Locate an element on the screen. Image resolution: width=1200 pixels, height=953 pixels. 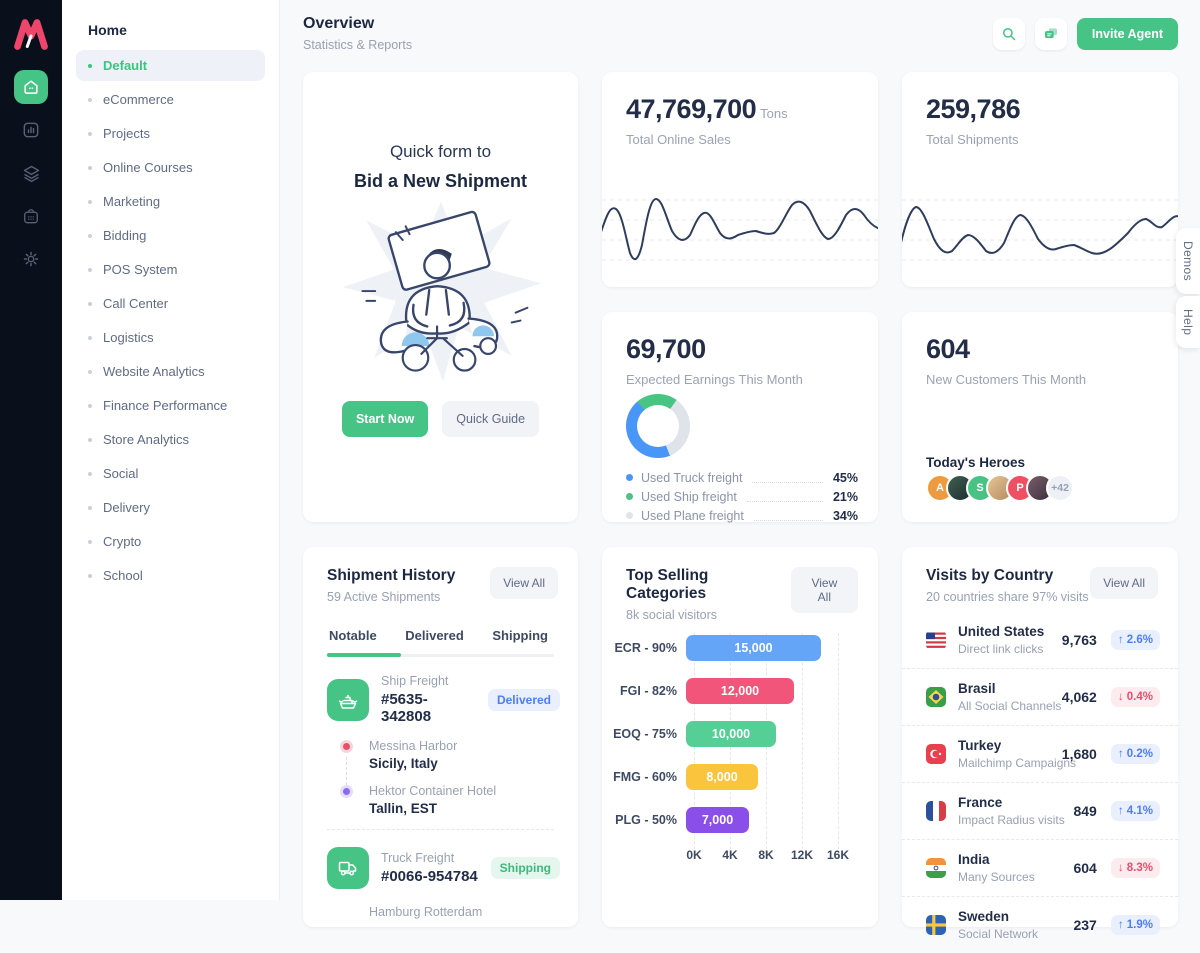
change-badge: ↓ 8.3% is located at coordinates (1135, 868).